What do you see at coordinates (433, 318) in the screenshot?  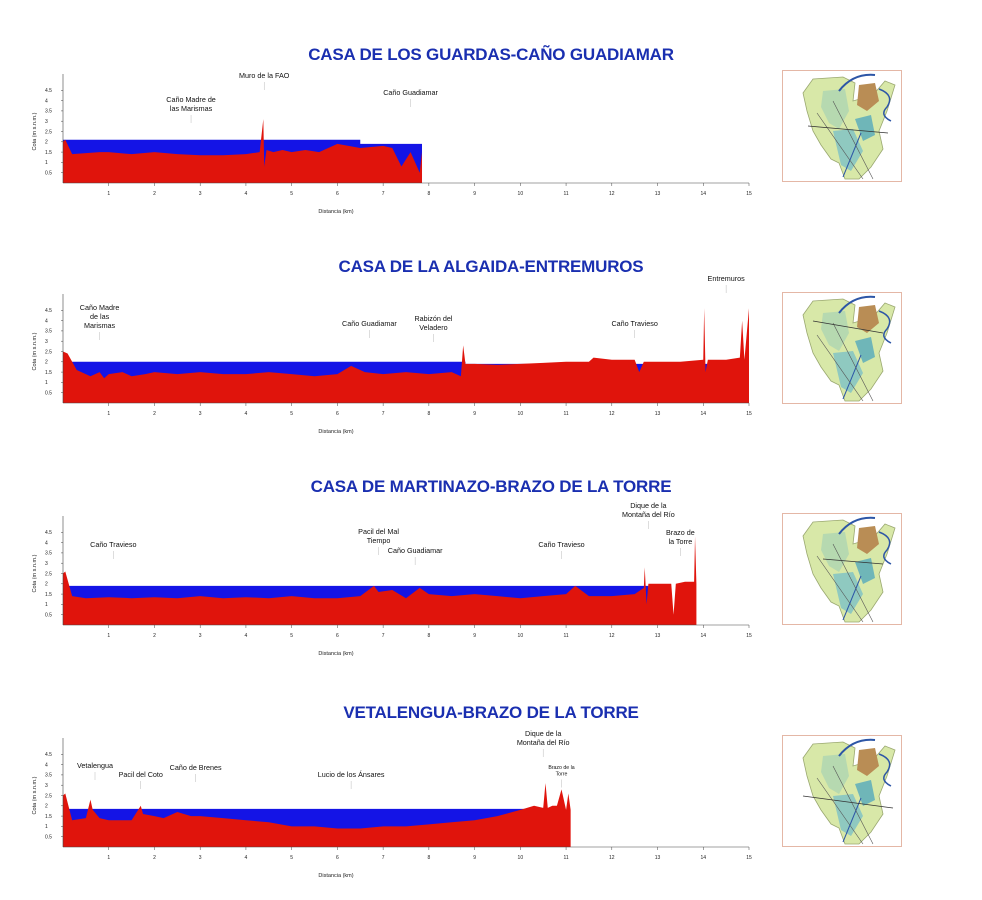 I see `annotation-label: Rabizón del` at bounding box center [433, 318].